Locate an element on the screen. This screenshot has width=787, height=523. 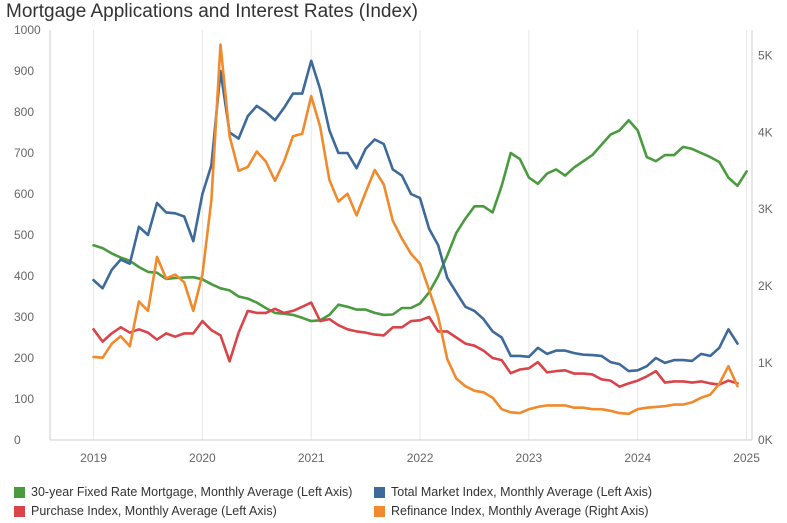
y-left-tick-label: 100 is located at coordinates (24, 399).